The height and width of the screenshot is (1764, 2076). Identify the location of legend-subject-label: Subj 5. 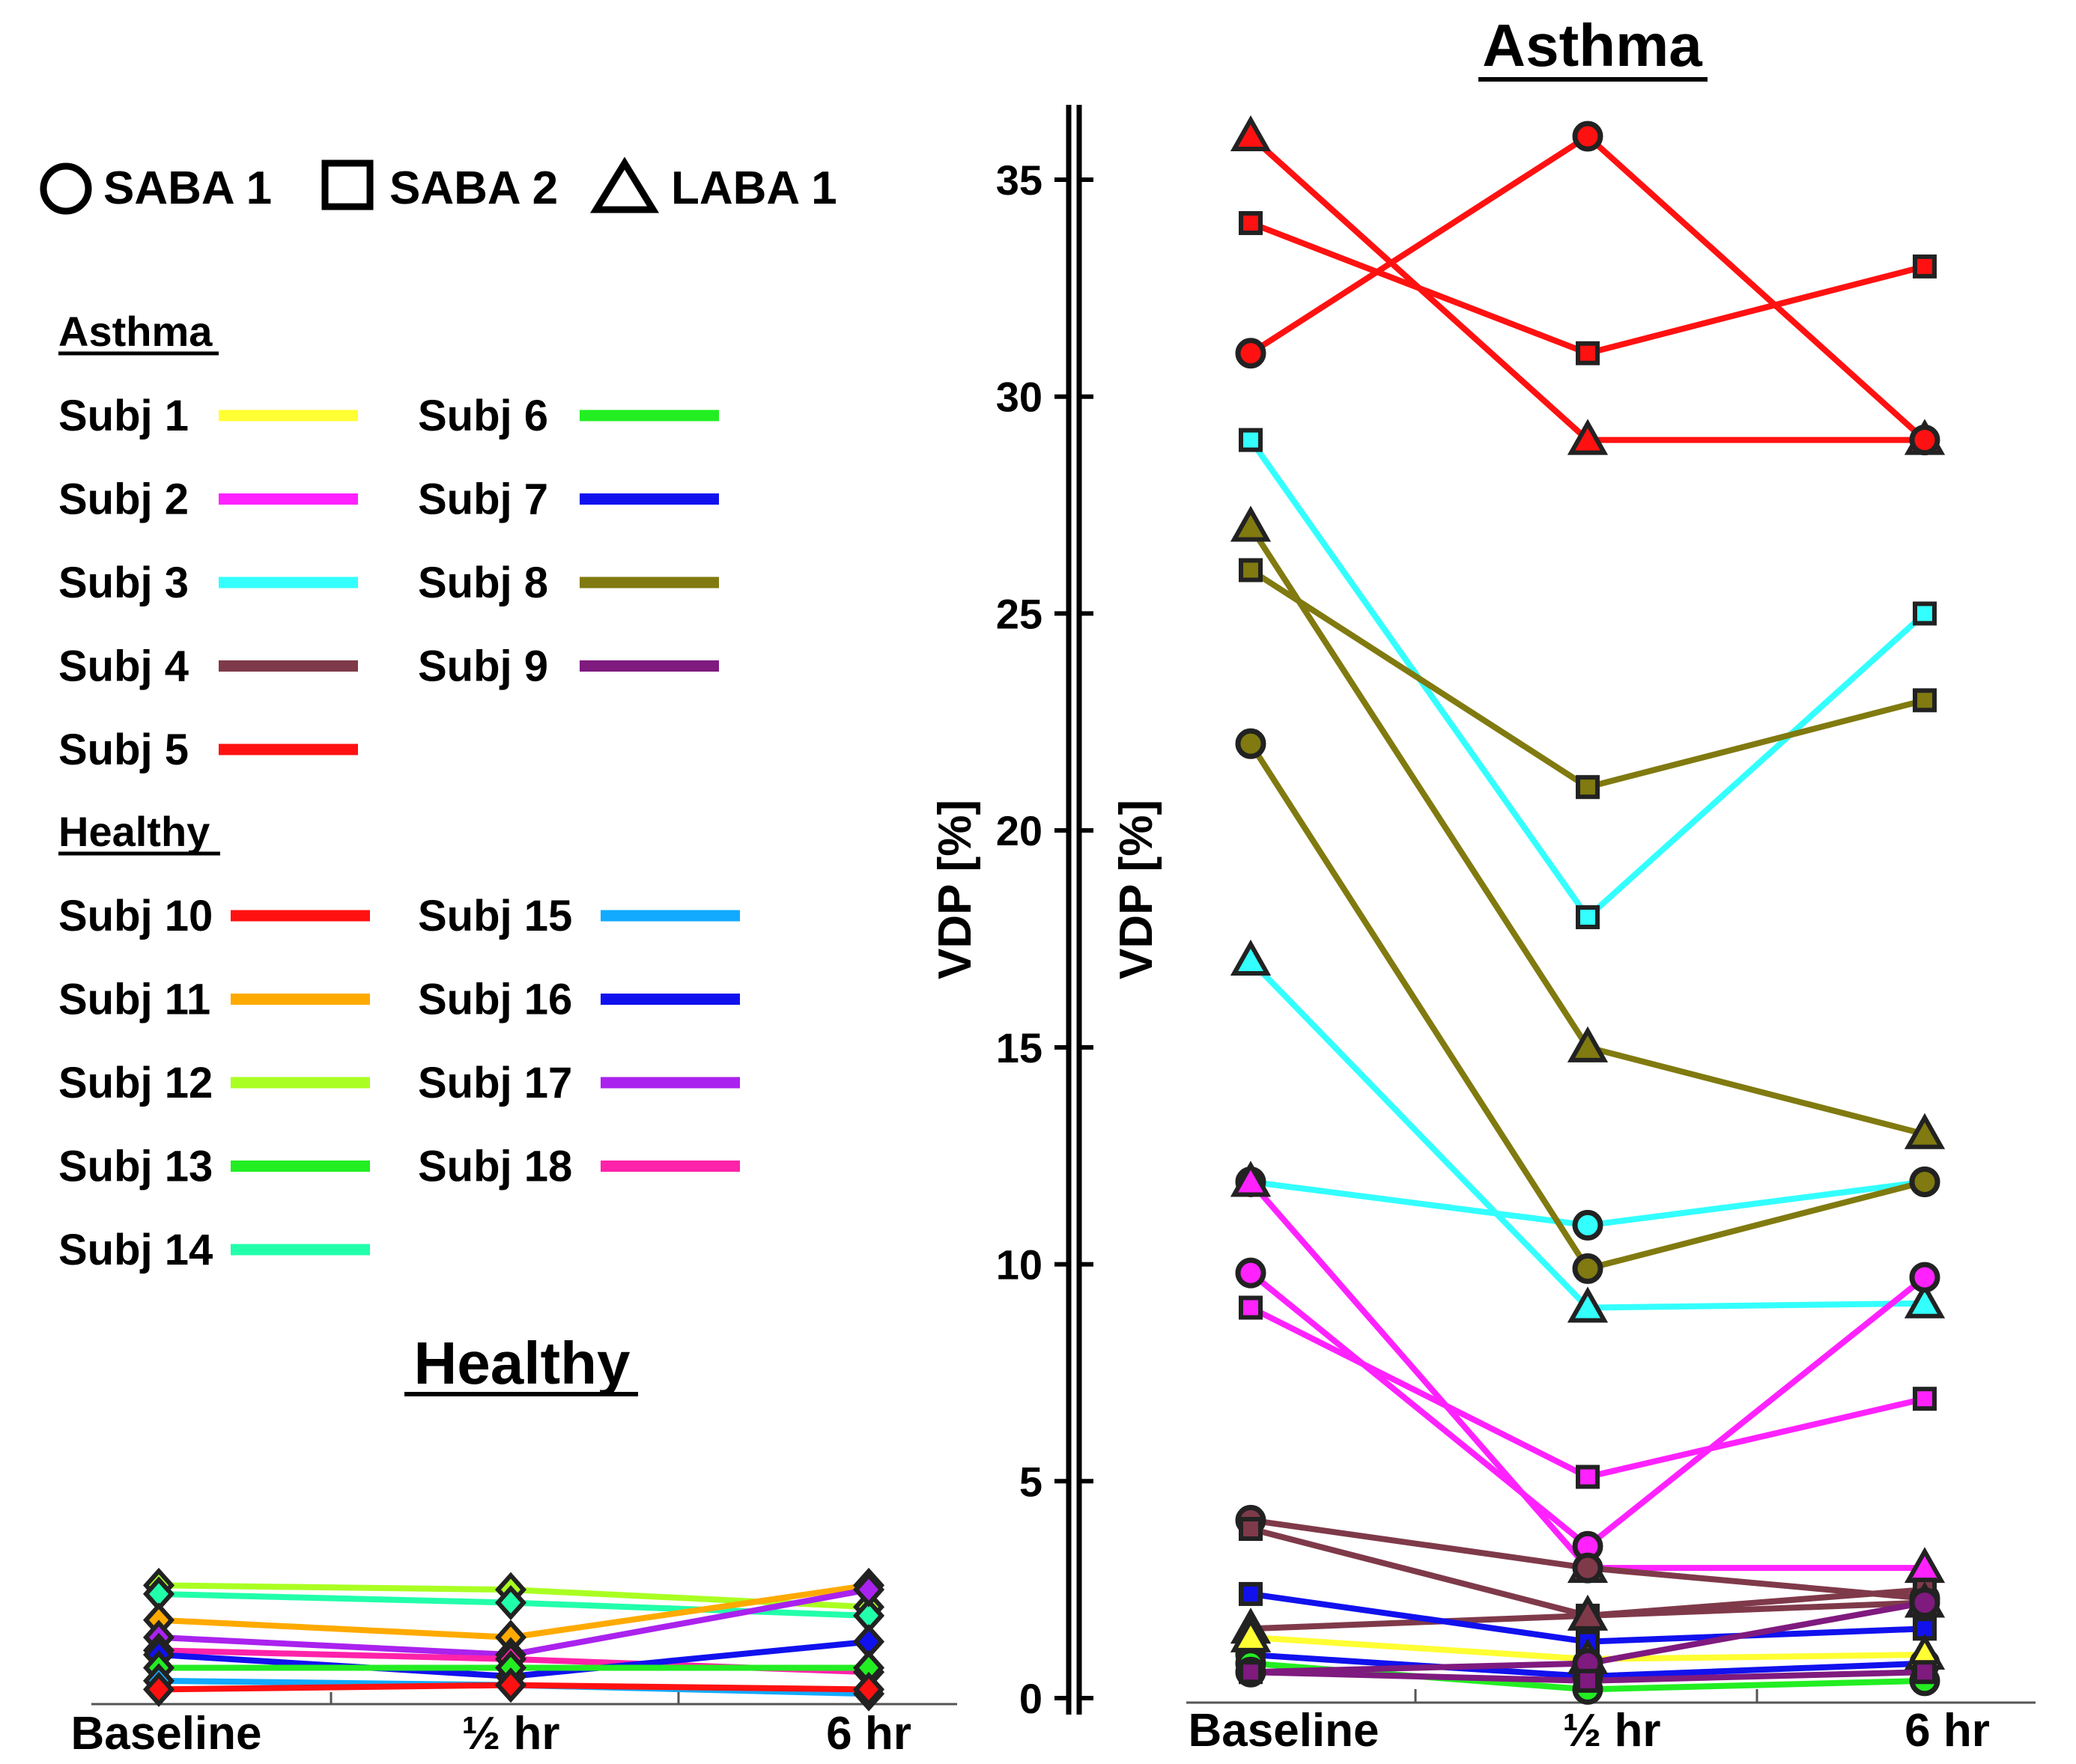
(123, 750).